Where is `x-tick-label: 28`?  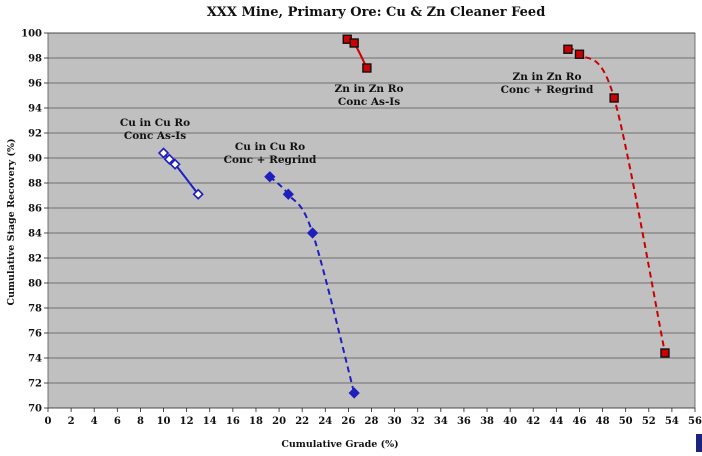 x-tick-label: 28 is located at coordinates (372, 421).